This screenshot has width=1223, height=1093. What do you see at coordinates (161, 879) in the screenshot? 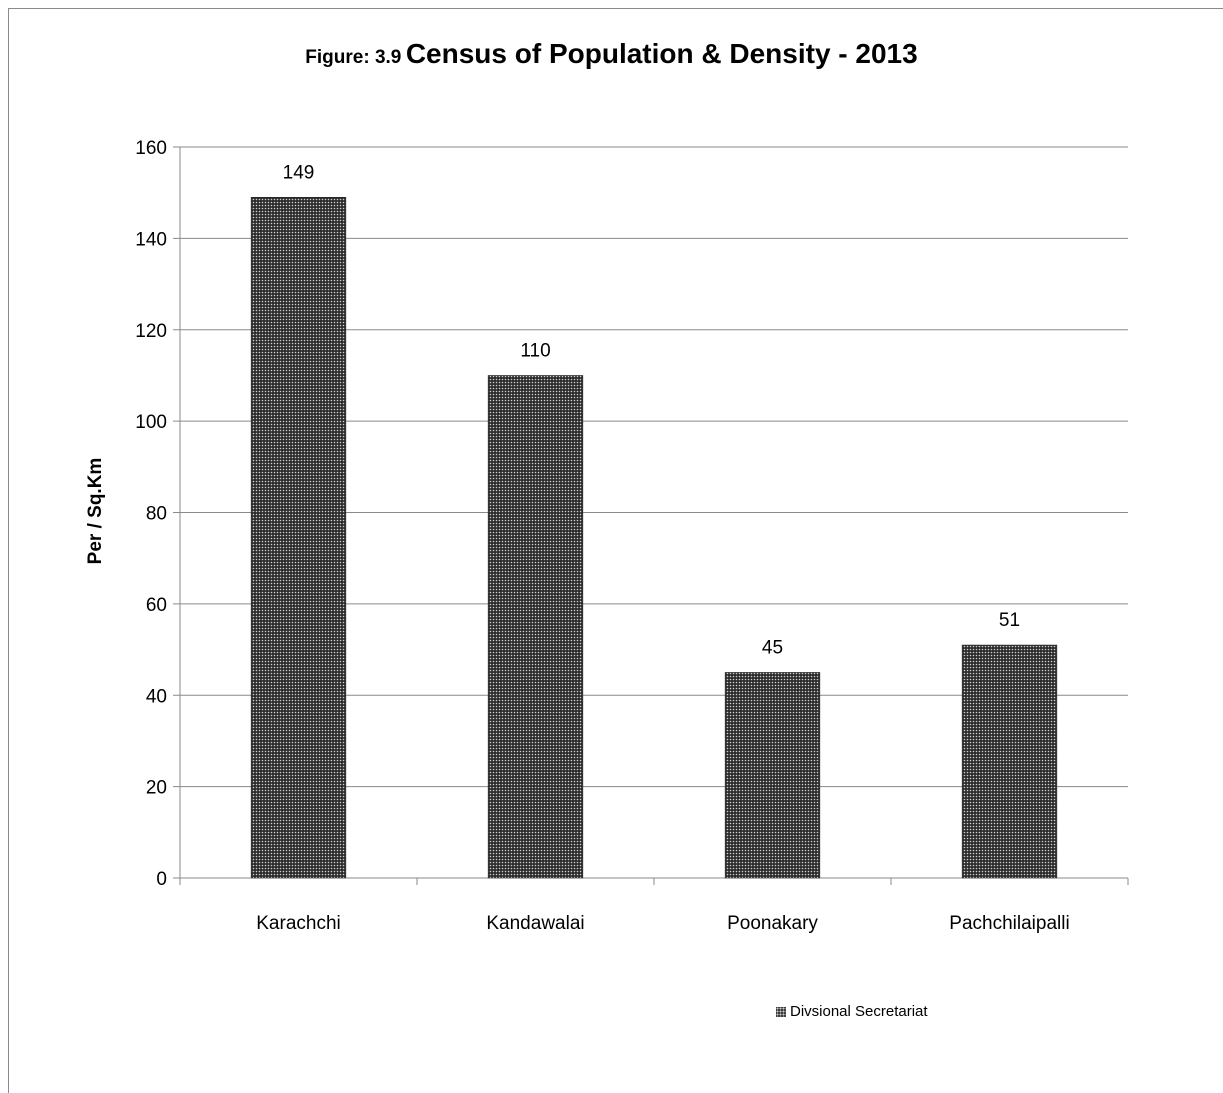
I see `y-tick-label: 0` at bounding box center [161, 879].